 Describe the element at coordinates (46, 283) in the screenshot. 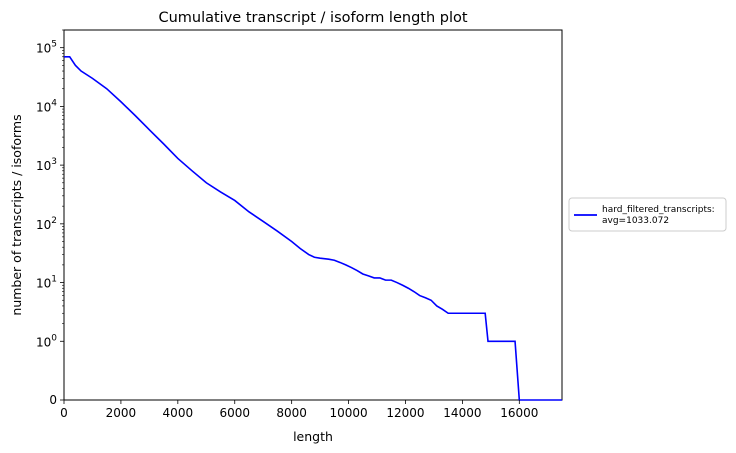

I see `y-tick-label: 10¹` at that location.